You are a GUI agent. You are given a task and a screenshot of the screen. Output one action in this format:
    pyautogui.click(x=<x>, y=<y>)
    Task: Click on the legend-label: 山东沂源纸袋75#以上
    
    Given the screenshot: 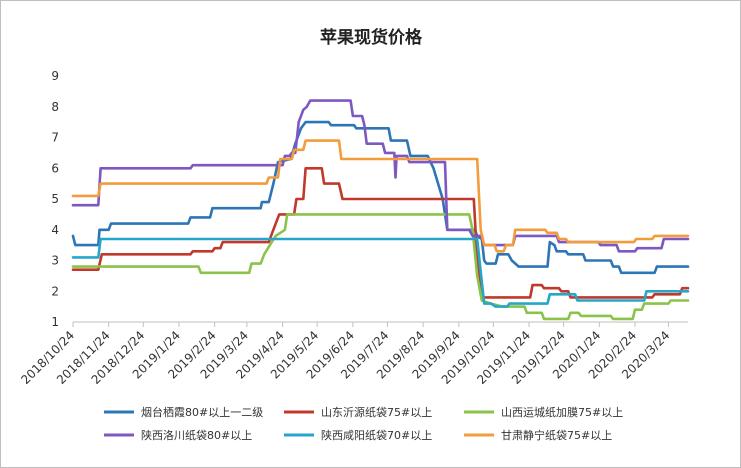 What is the action you would take?
    pyautogui.click(x=376, y=412)
    